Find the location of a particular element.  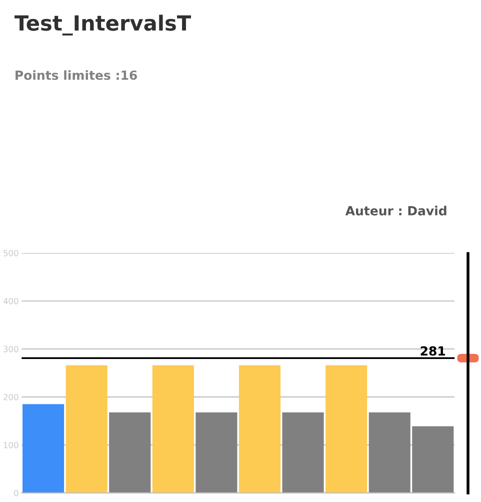

chart-subtitle: Points limites :16 is located at coordinates (76, 75).